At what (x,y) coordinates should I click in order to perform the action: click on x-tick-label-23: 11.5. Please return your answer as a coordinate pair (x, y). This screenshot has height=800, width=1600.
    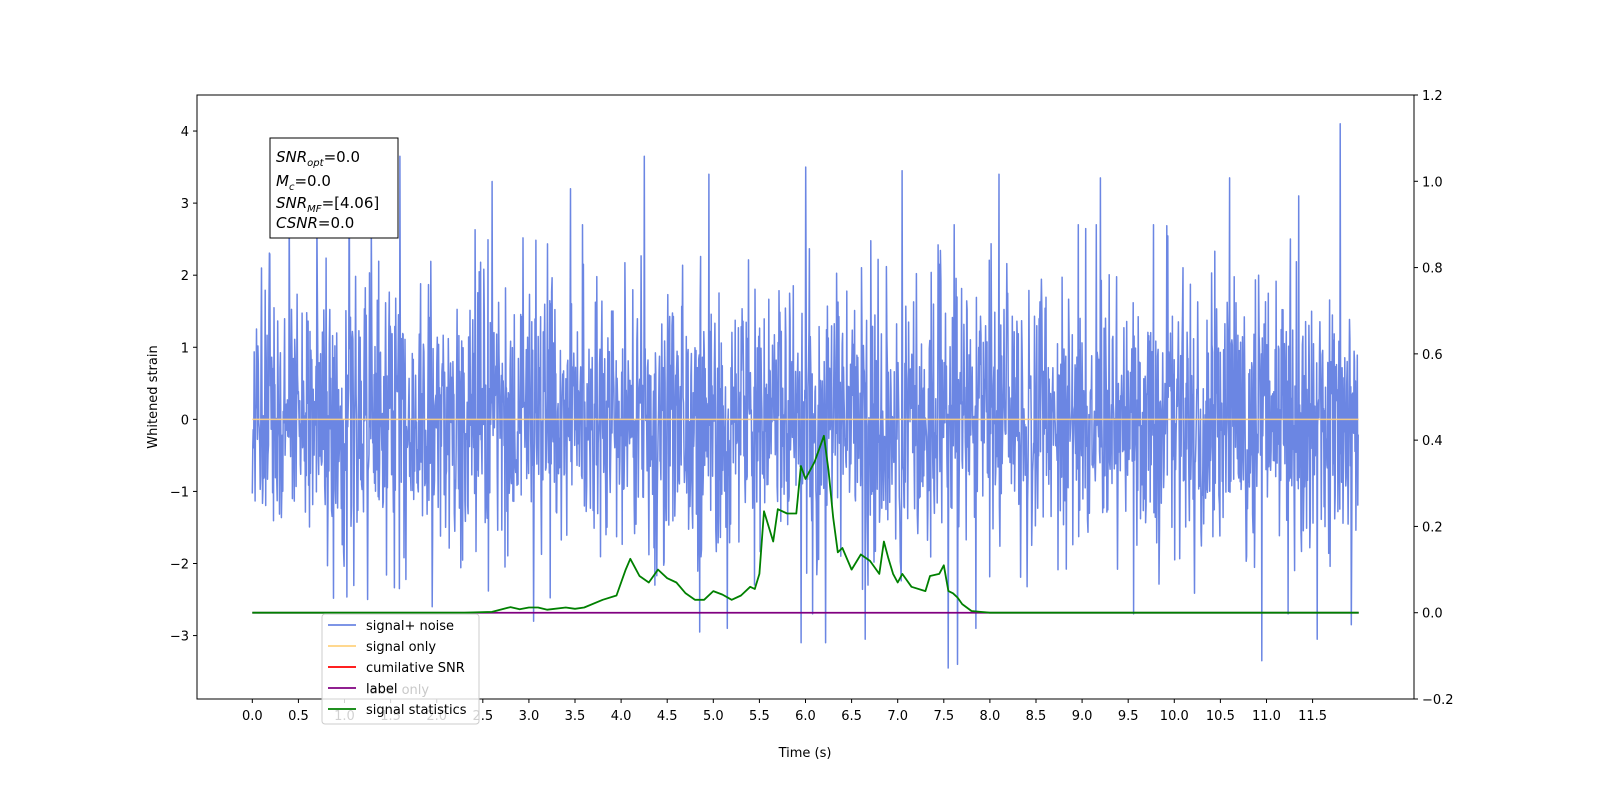
    Looking at the image, I should click on (1312, 716).